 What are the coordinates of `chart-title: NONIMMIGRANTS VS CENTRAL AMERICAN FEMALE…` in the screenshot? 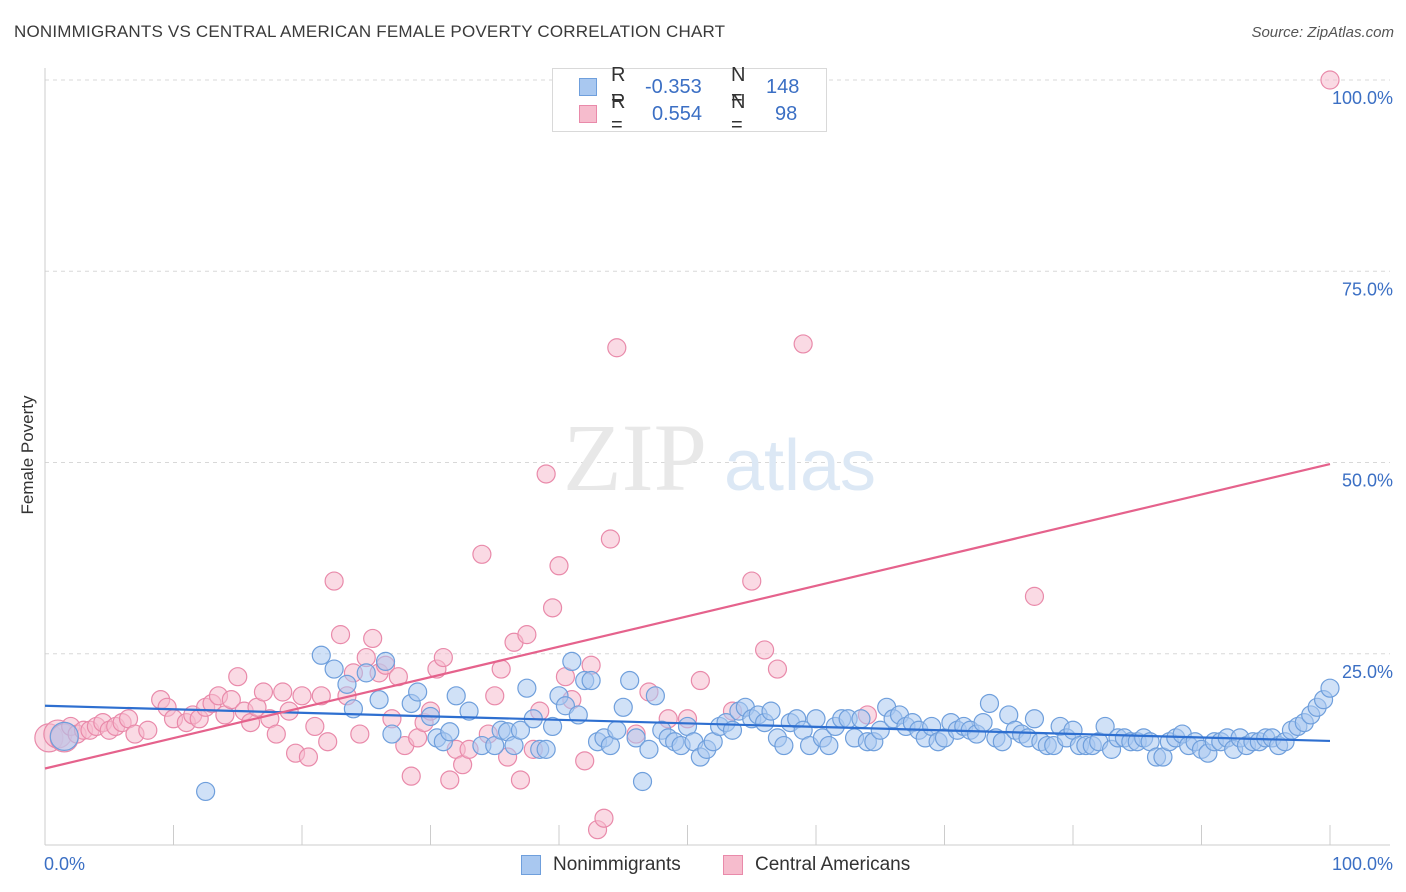 It's located at (370, 31).